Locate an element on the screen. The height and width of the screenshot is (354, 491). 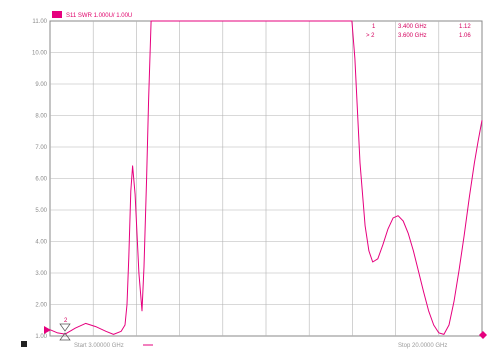
marker-1-freq: 3.400 GHz is located at coordinates (412, 27).